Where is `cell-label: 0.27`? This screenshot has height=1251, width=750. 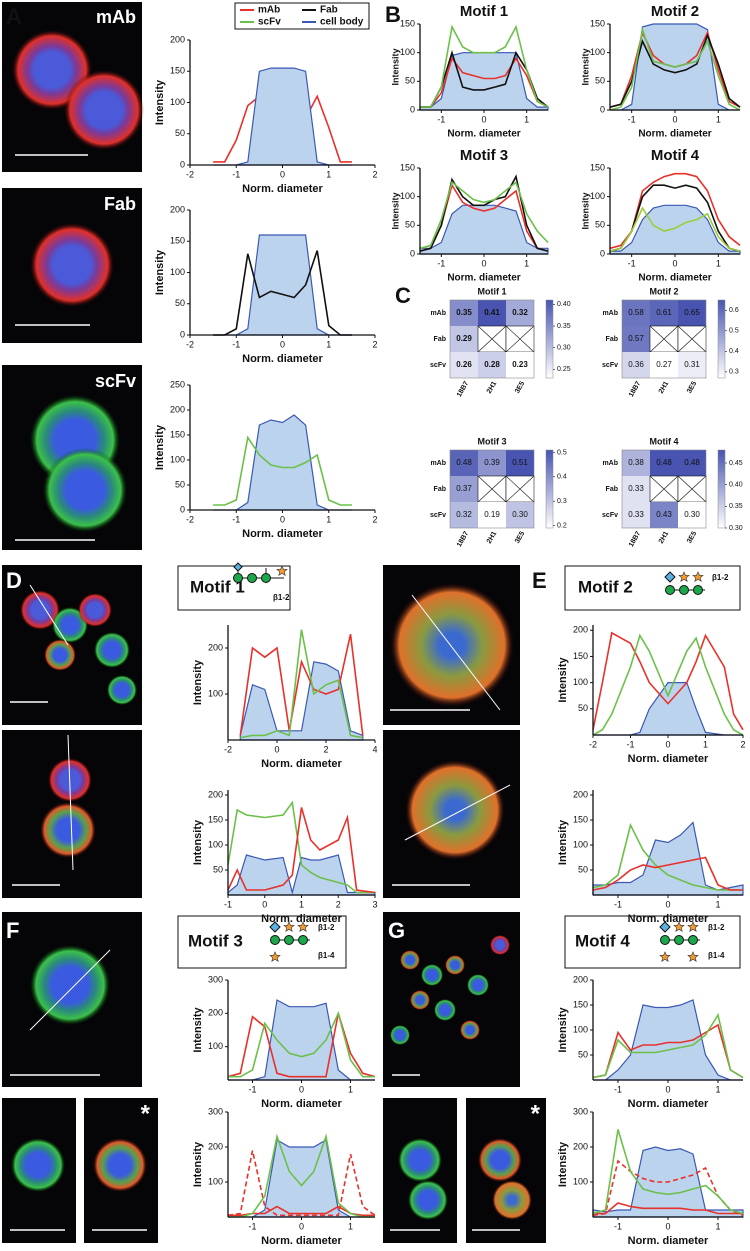 cell-label: 0.27 is located at coordinates (664, 364).